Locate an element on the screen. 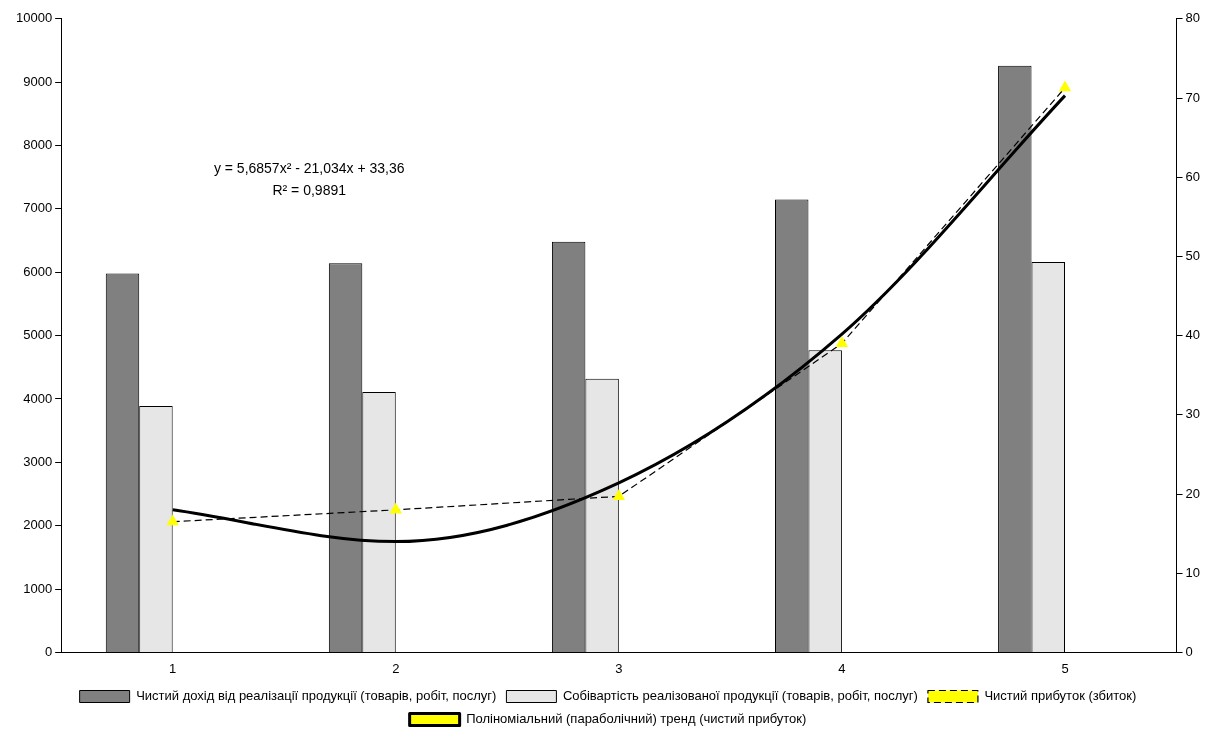  y-tick-label: 10000 is located at coordinates (34, 18).